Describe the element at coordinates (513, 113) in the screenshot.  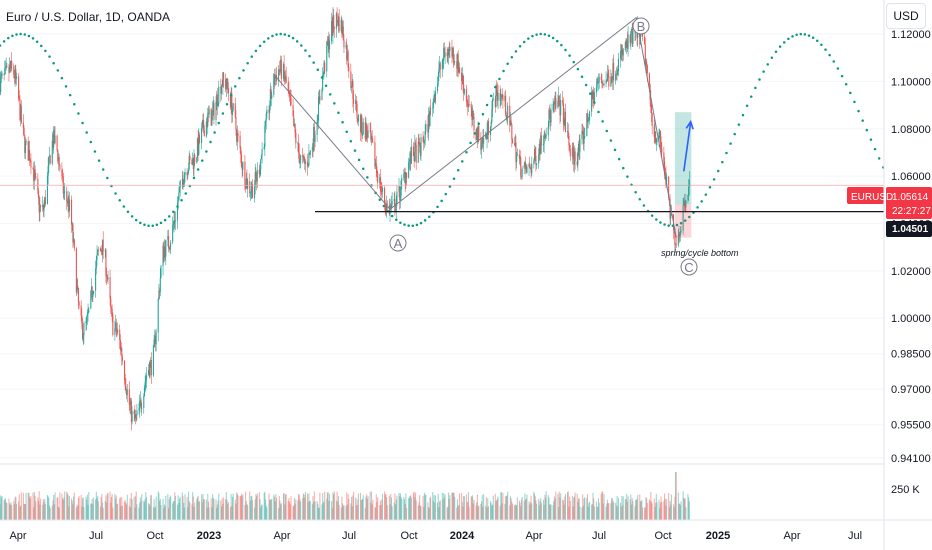
I see `abc-wave-line` at that location.